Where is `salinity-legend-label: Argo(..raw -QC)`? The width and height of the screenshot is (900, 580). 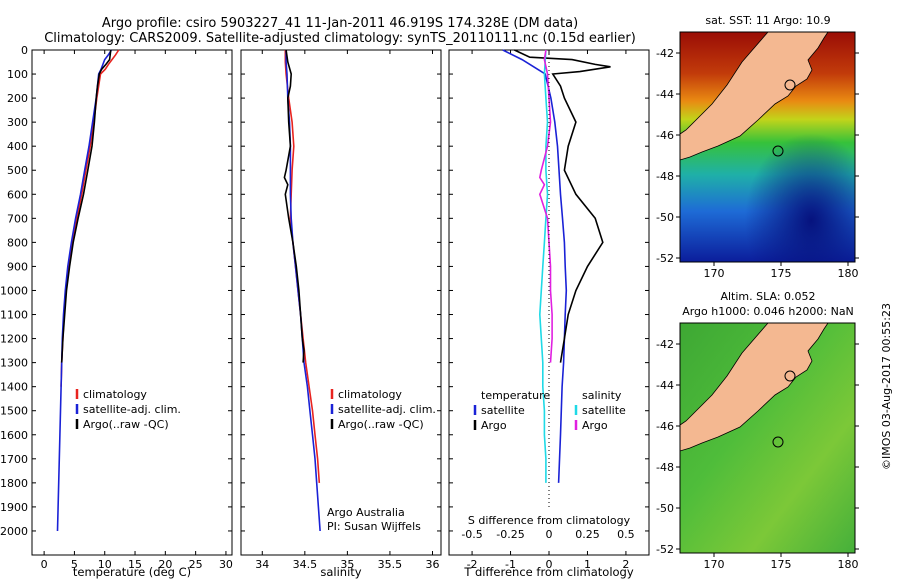 salinity-legend-label: Argo(..raw -QC) is located at coordinates (381, 424).